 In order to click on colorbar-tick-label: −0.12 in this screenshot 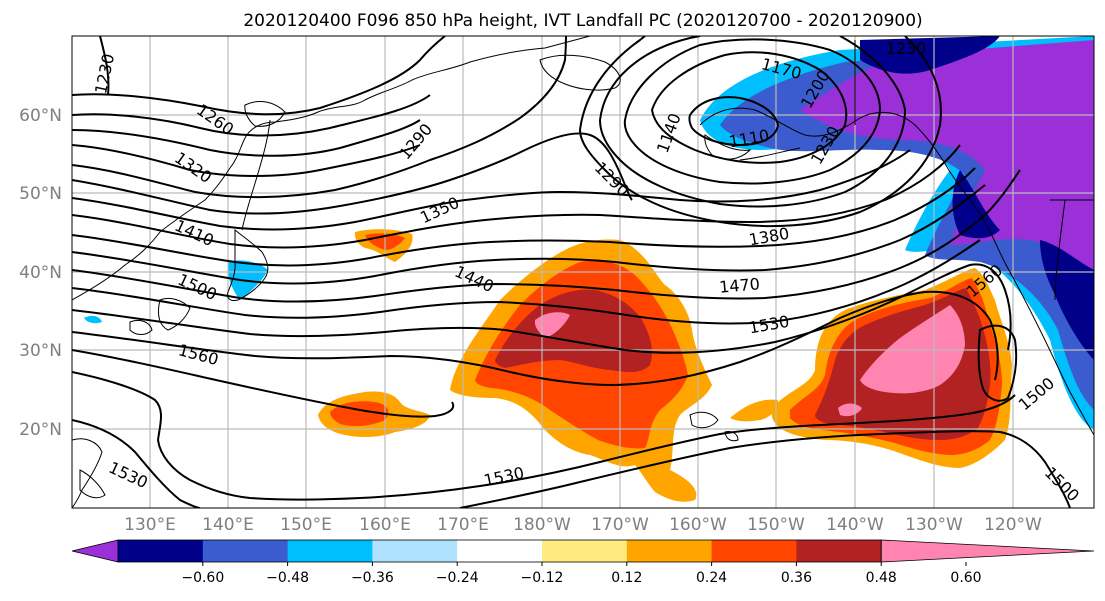, I will do `click(542, 578)`.